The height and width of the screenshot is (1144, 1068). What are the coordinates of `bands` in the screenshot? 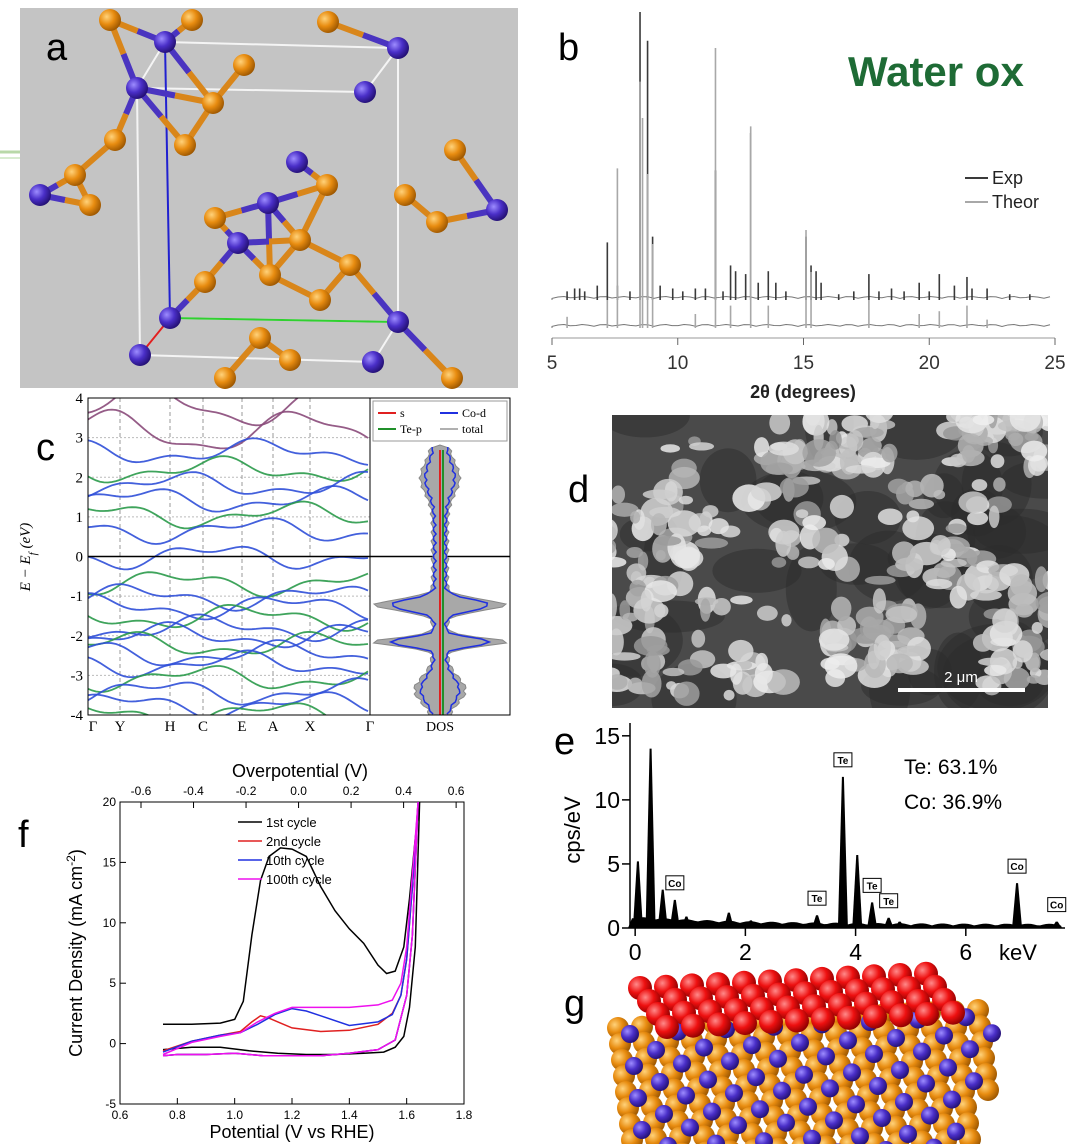 It's located at (228, 556).